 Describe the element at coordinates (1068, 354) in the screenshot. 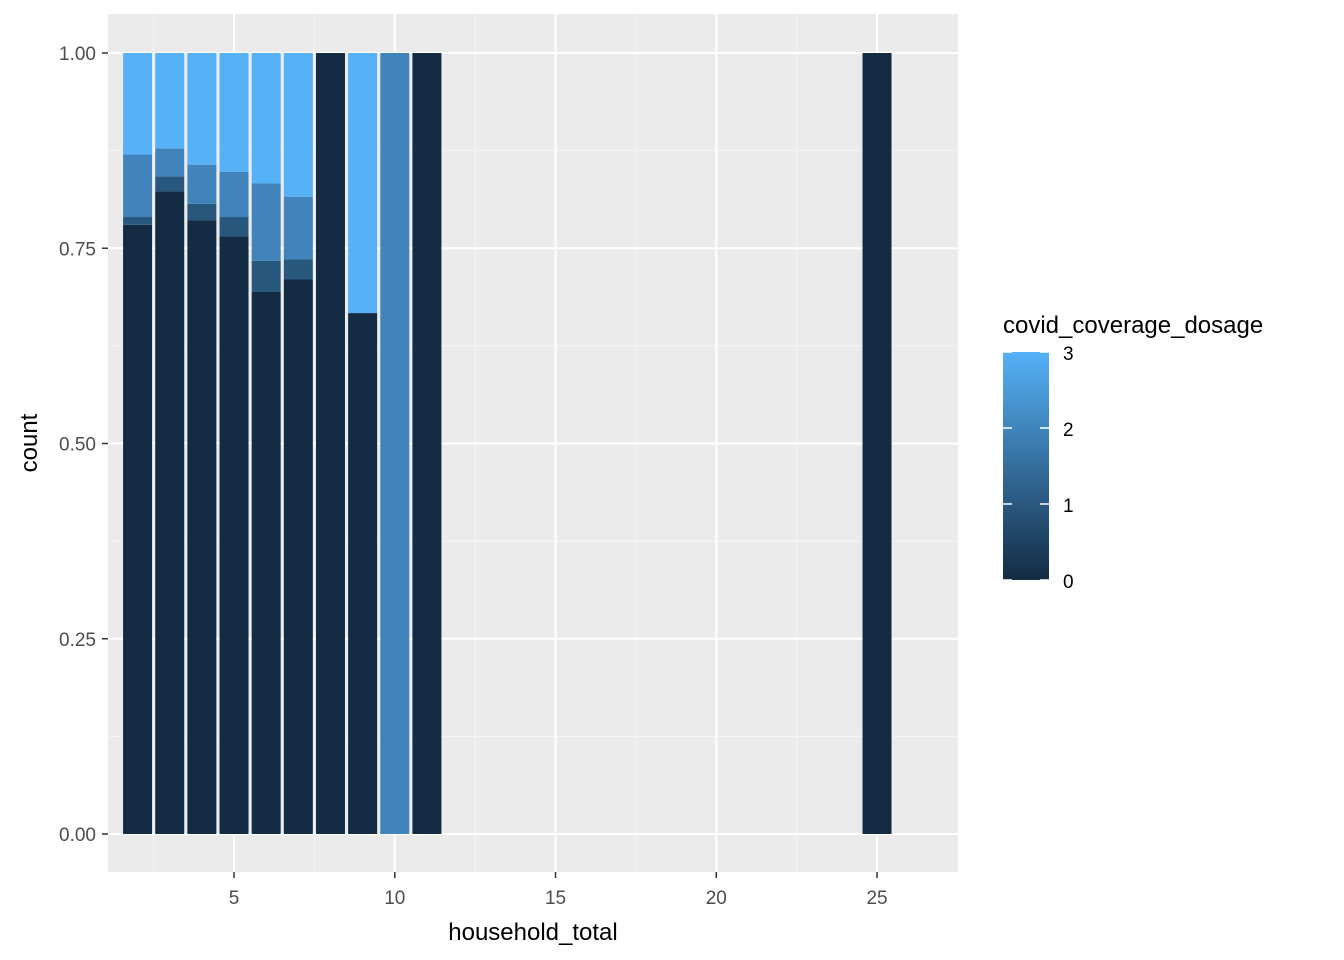

I see `legend-label: 3` at that location.